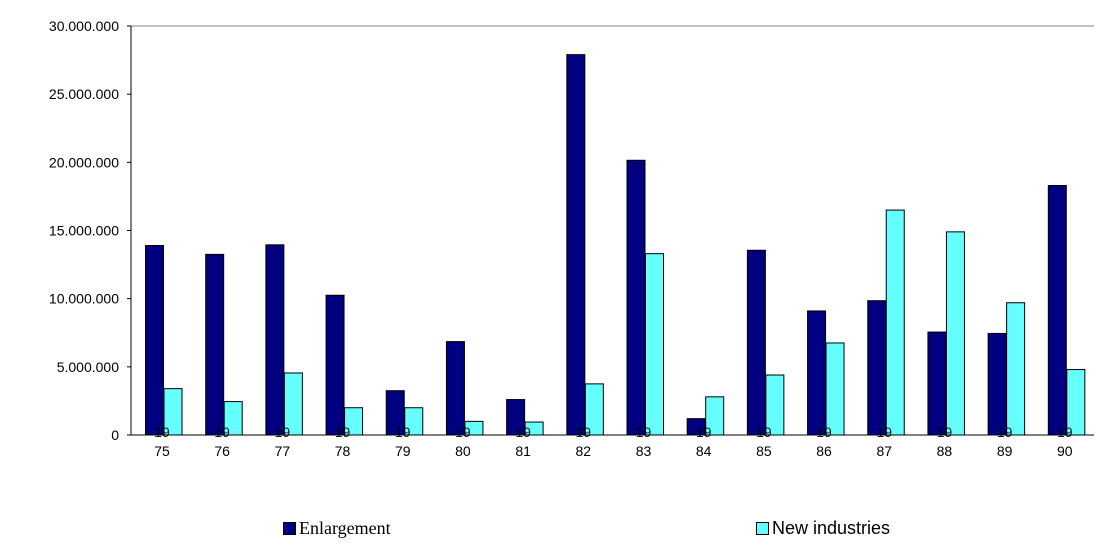 Image resolution: width=1098 pixels, height=549 pixels. I want to click on x-tick-label: 84, so click(704, 451).